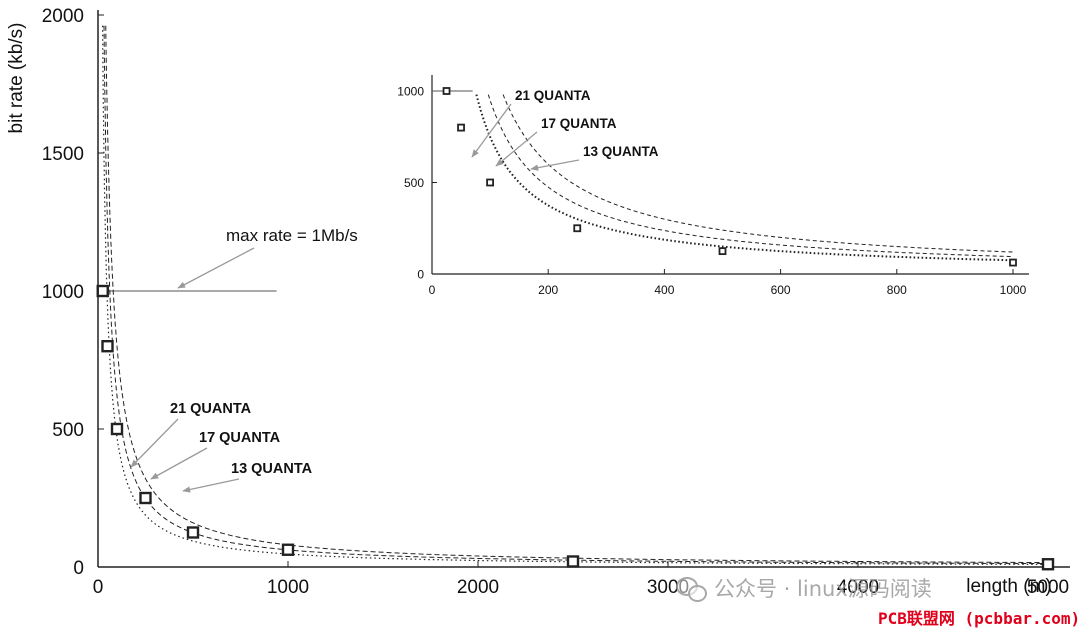 This screenshot has width=1080, height=632. Describe the element at coordinates (691, 588) in the screenshot. I see `wechat-icon` at that location.